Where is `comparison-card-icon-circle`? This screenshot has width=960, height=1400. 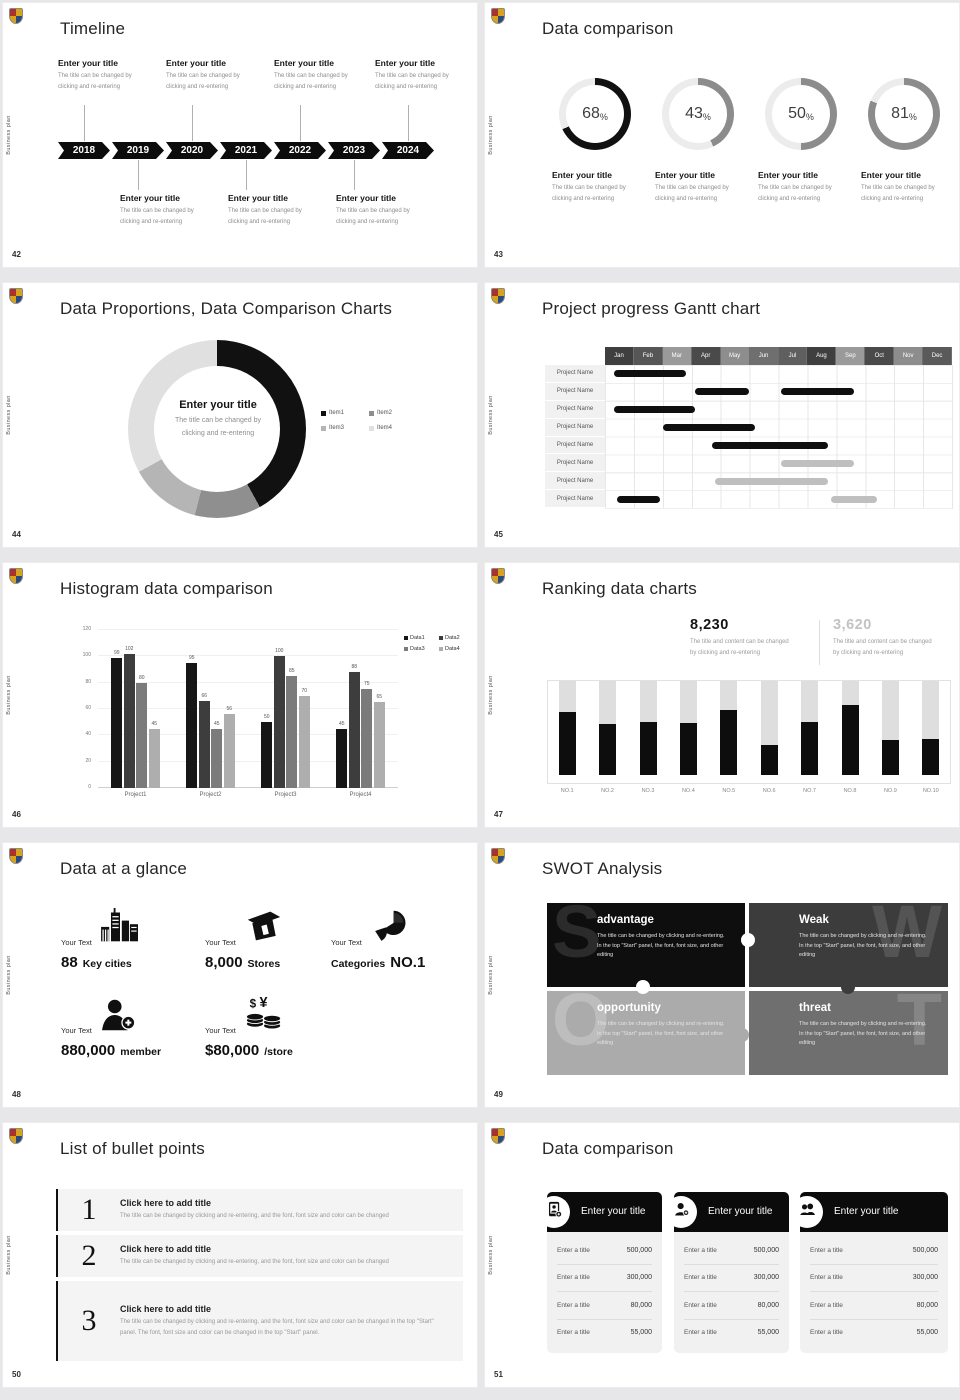
comparison-card-icon-circle is located at coordinates (554, 1212).